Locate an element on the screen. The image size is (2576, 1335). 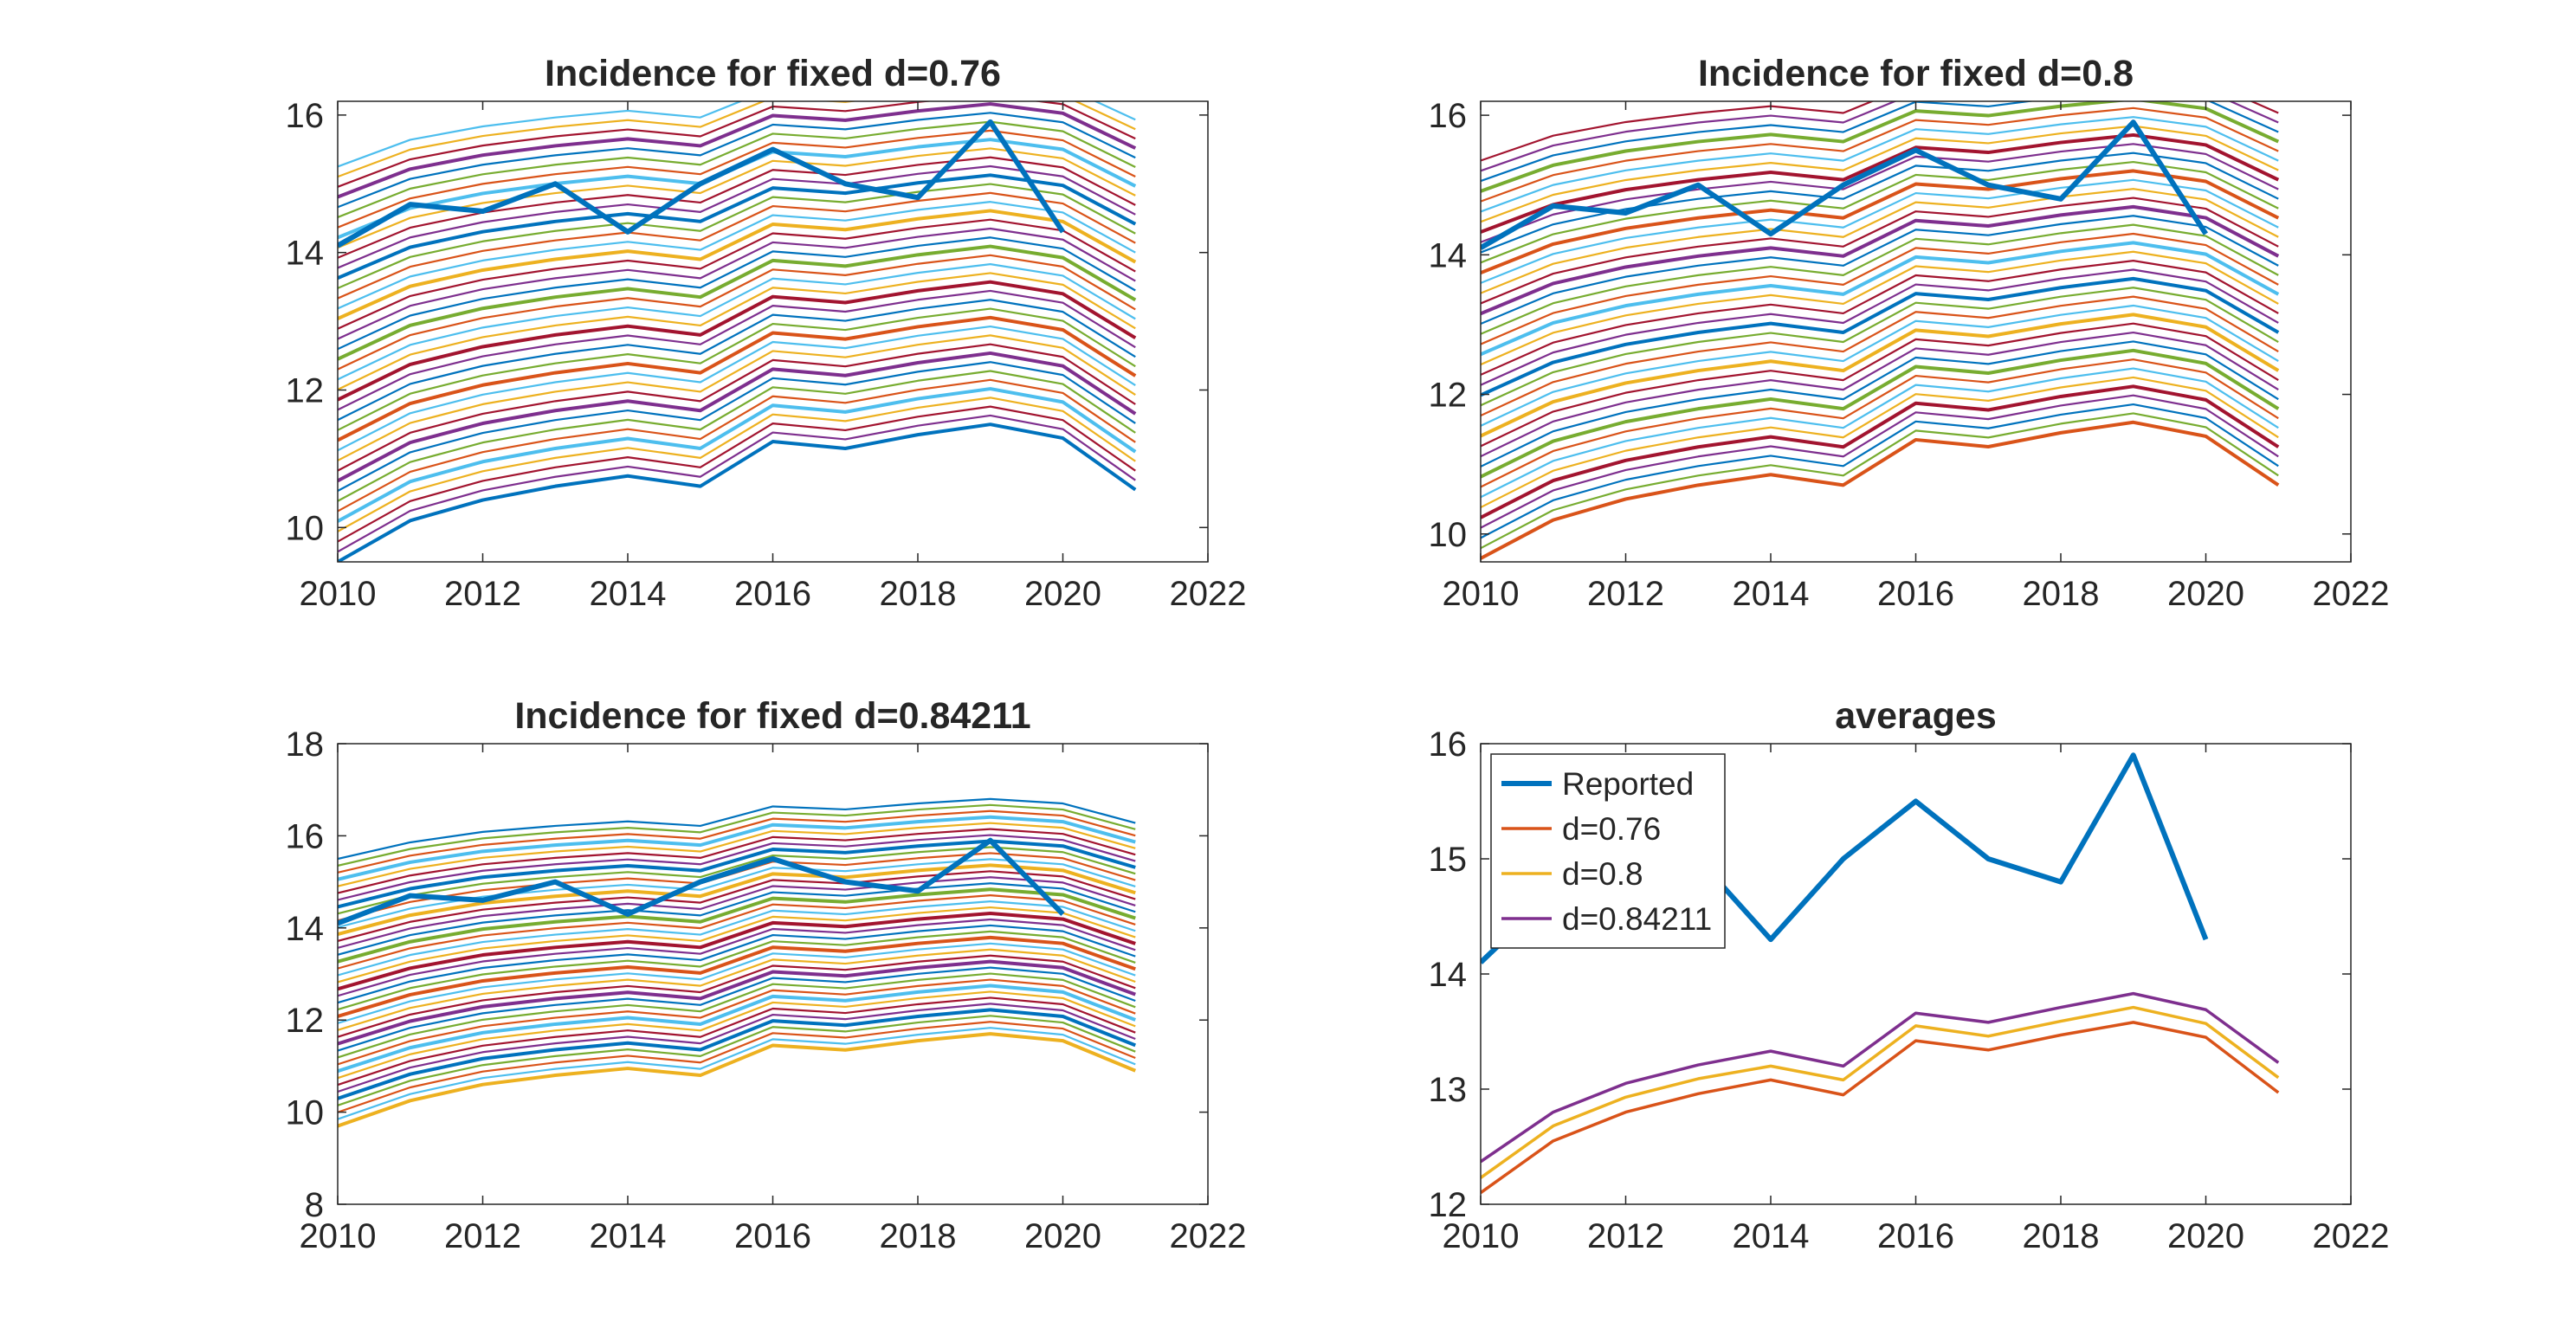
chart-title: Incidence for fixed d=0.76 is located at coordinates (773, 74).